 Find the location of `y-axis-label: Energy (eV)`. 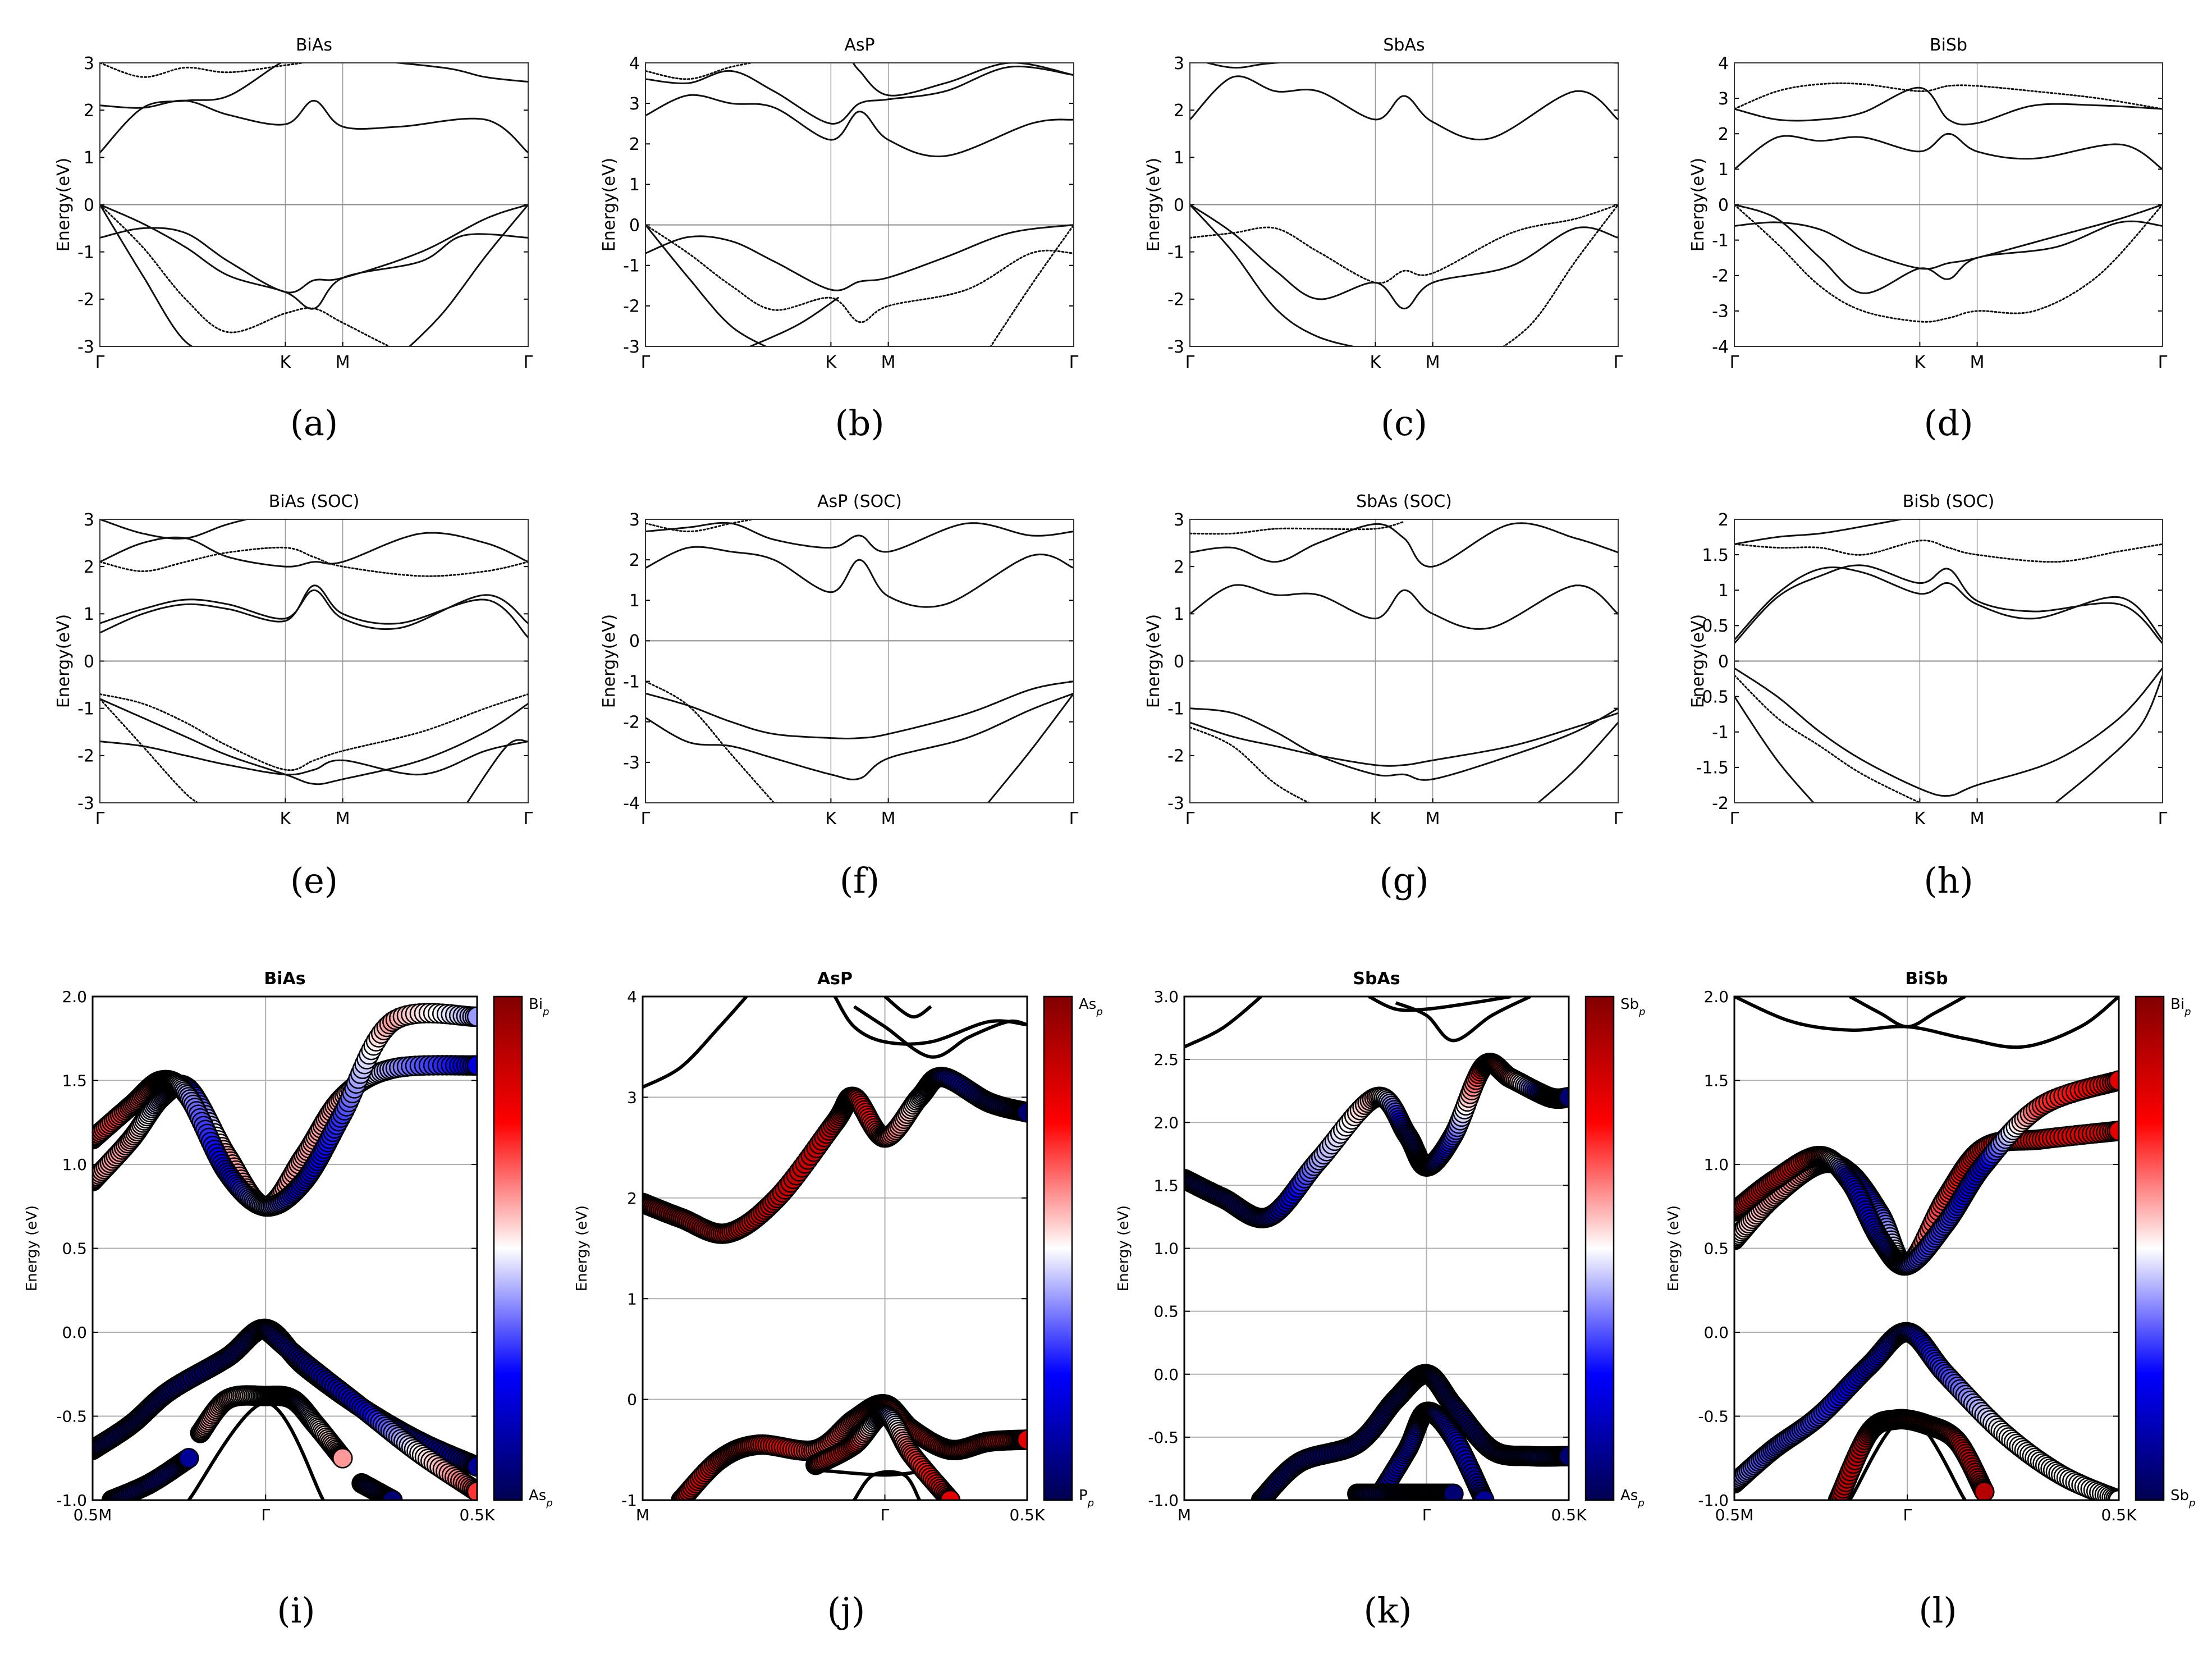

y-axis-label: Energy (eV) is located at coordinates (582, 1248).